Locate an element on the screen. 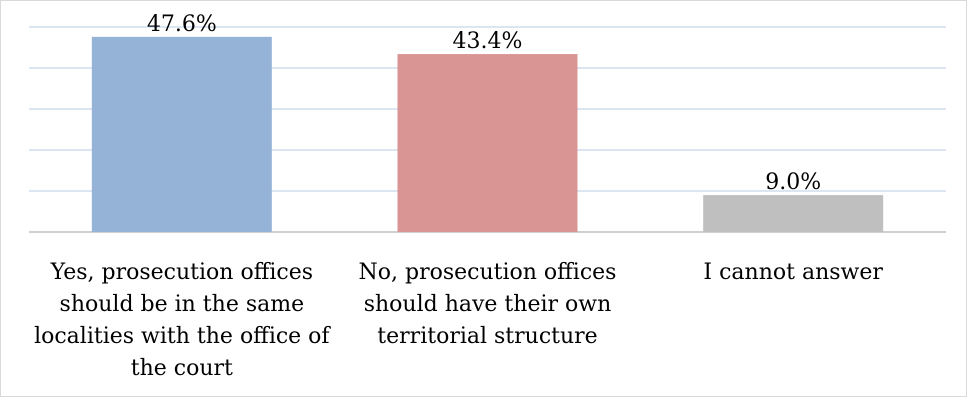 This screenshot has height=398, width=967. category-label-2-line-3: territorial structure is located at coordinates (487, 336).